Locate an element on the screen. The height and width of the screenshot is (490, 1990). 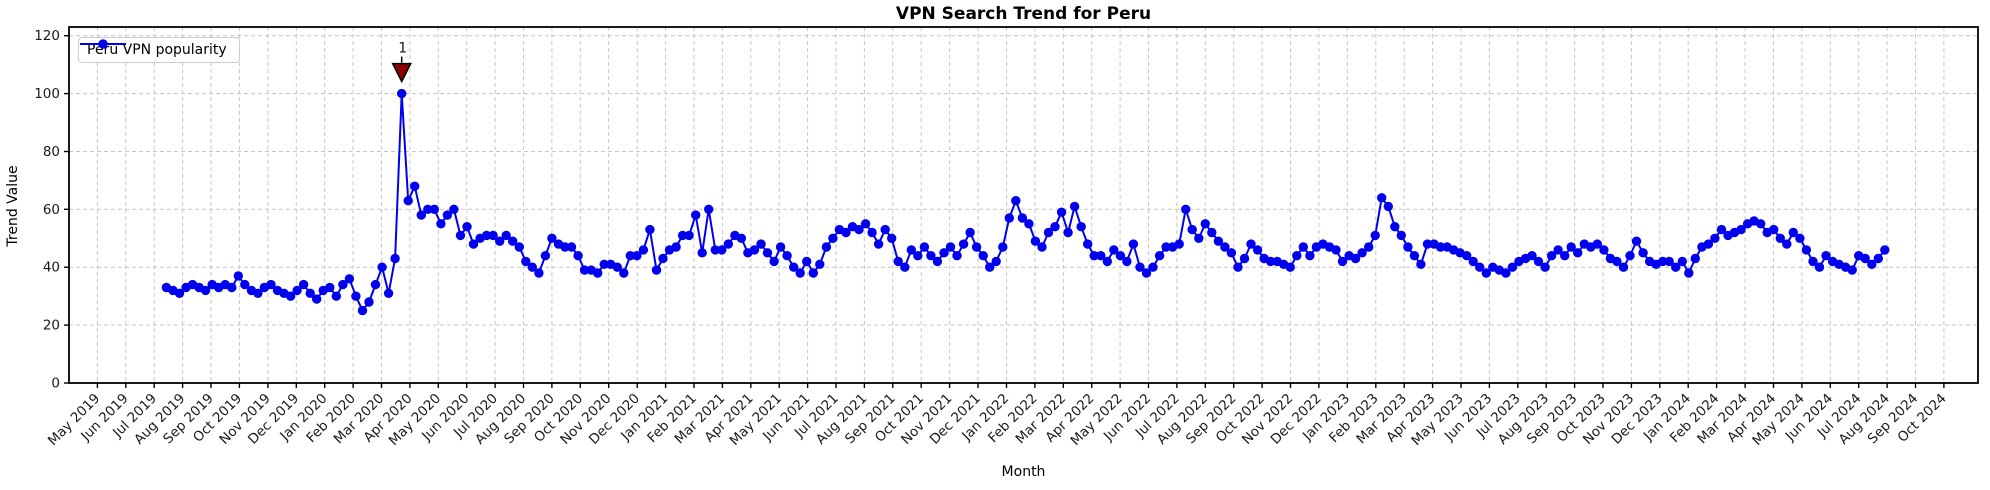
chart-title: VPN Search Trend for Peru is located at coordinates (1023, 14).